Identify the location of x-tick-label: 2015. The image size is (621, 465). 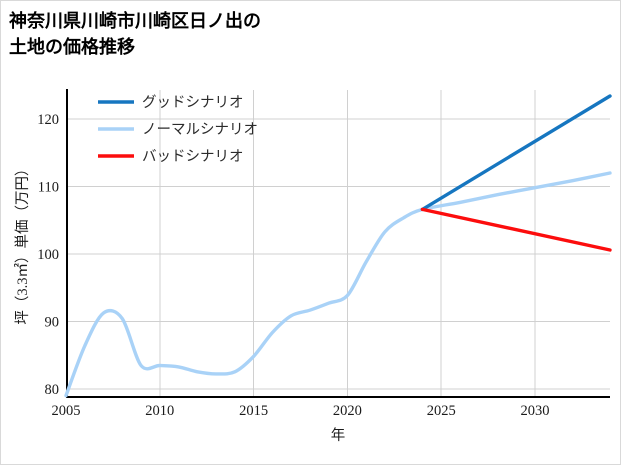
(253, 411).